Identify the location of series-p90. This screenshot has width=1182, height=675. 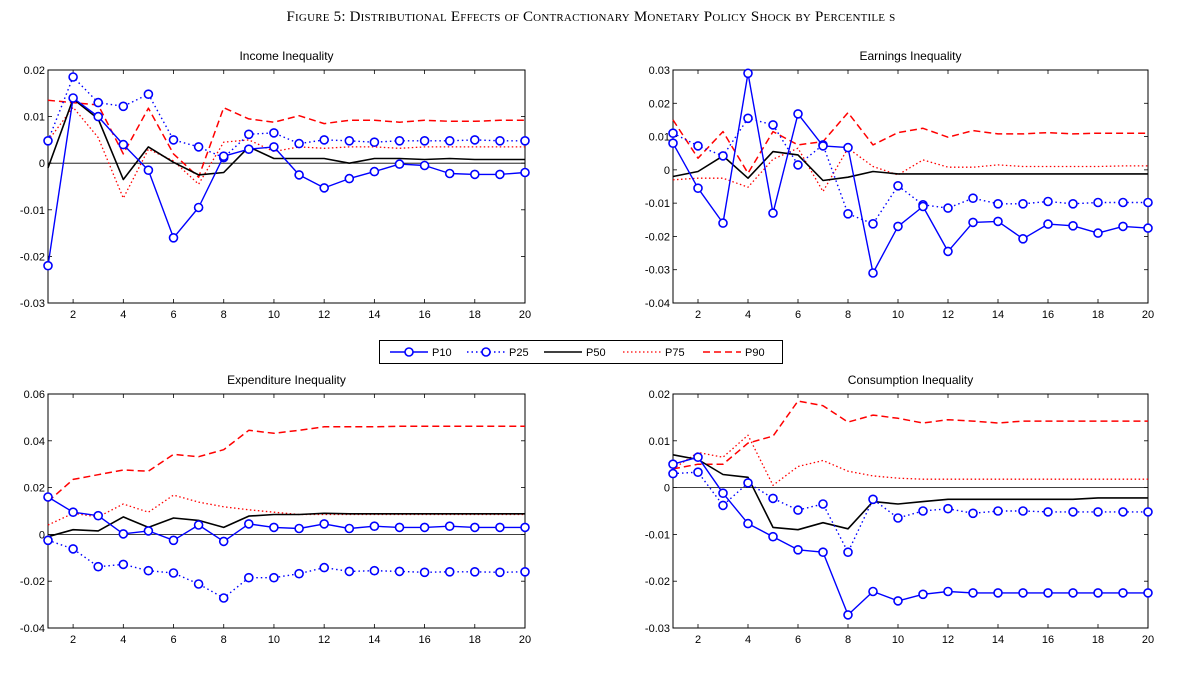
(910, 435).